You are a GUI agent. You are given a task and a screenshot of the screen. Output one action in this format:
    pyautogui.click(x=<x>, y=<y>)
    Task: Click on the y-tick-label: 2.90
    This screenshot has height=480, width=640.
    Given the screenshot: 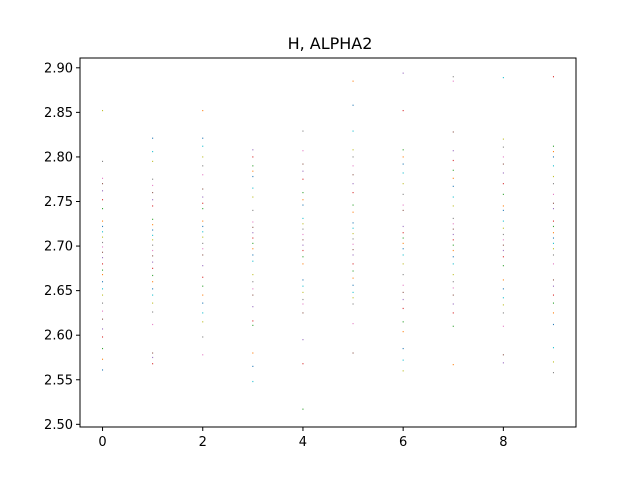 What is the action you would take?
    pyautogui.click(x=58, y=68)
    